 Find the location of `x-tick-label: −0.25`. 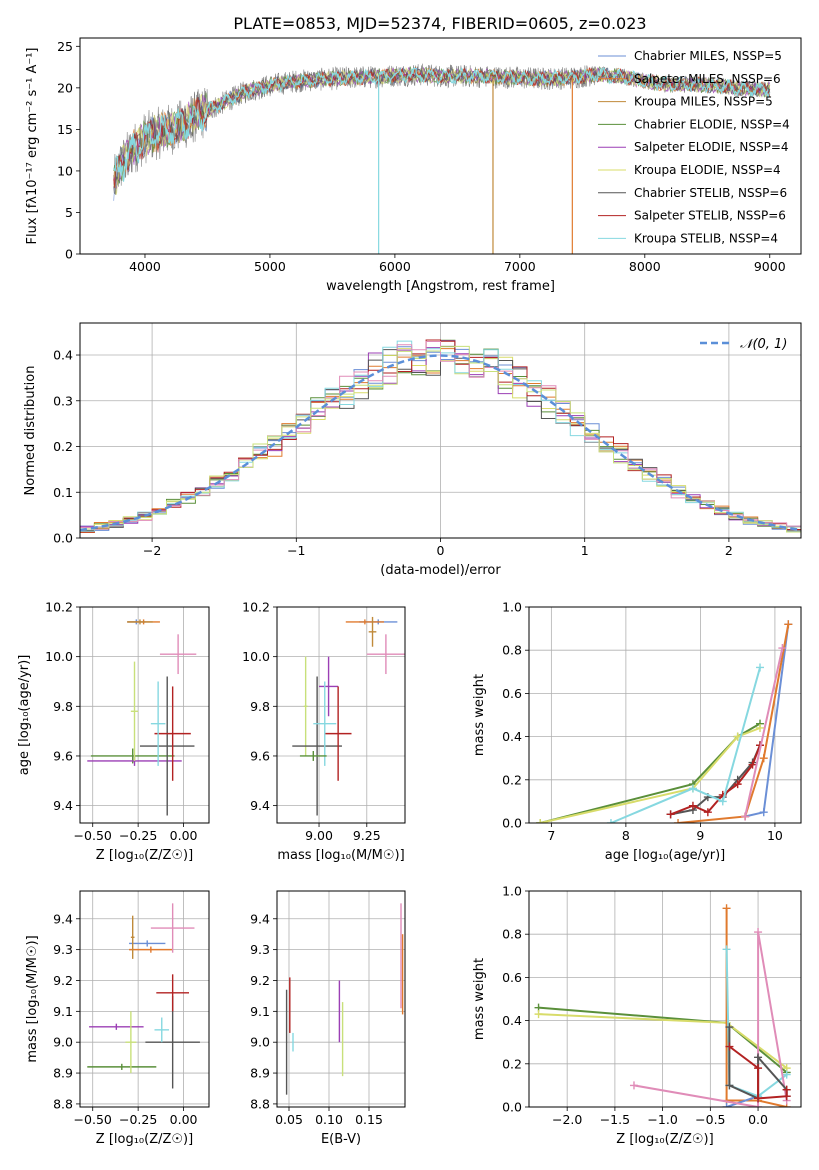

x-tick-label: −0.25 is located at coordinates (138, 835).